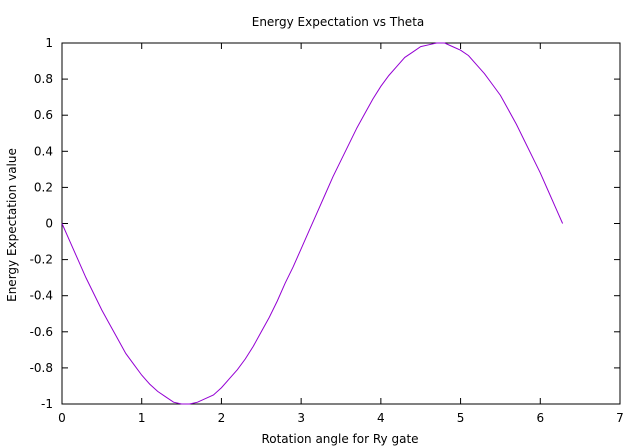  Describe the element at coordinates (49, 224) in the screenshot. I see `y-tick-label: 0` at that location.